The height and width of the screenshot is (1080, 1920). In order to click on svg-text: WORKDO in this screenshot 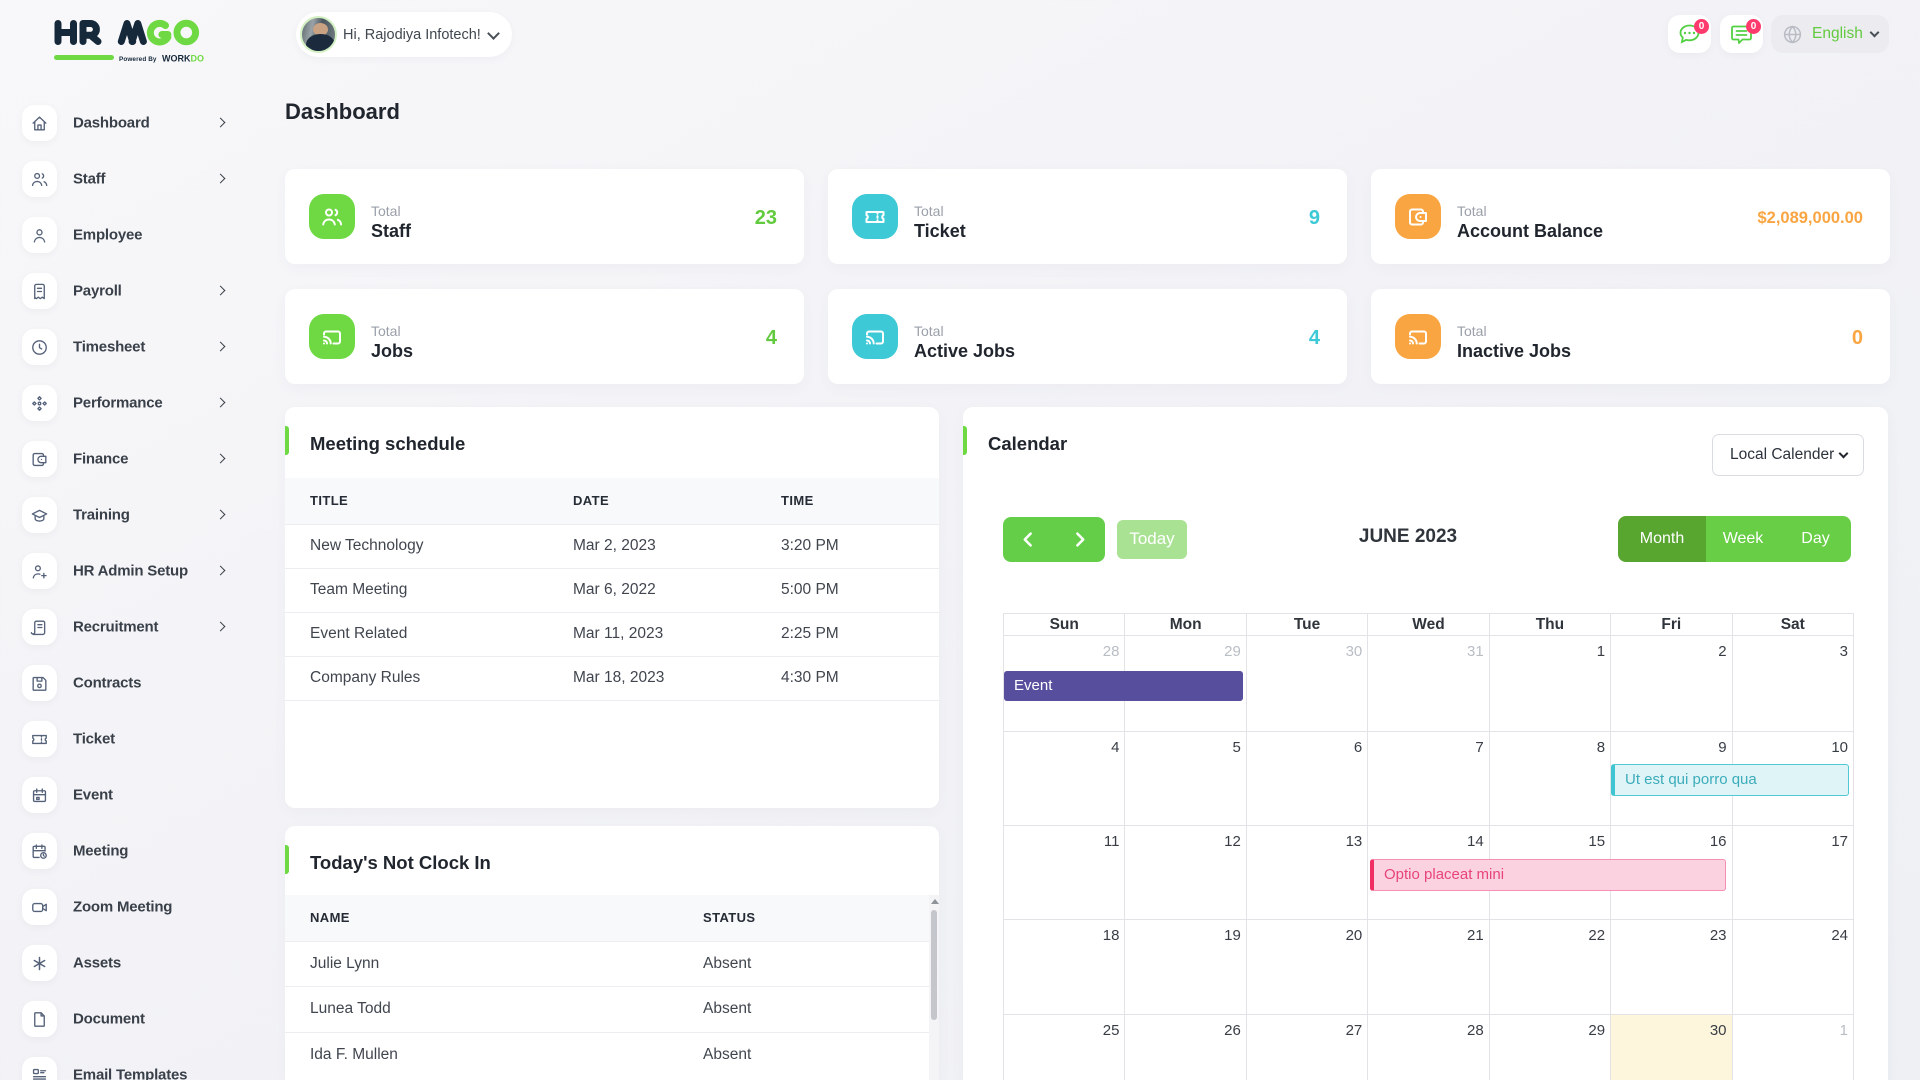, I will do `click(183, 59)`.